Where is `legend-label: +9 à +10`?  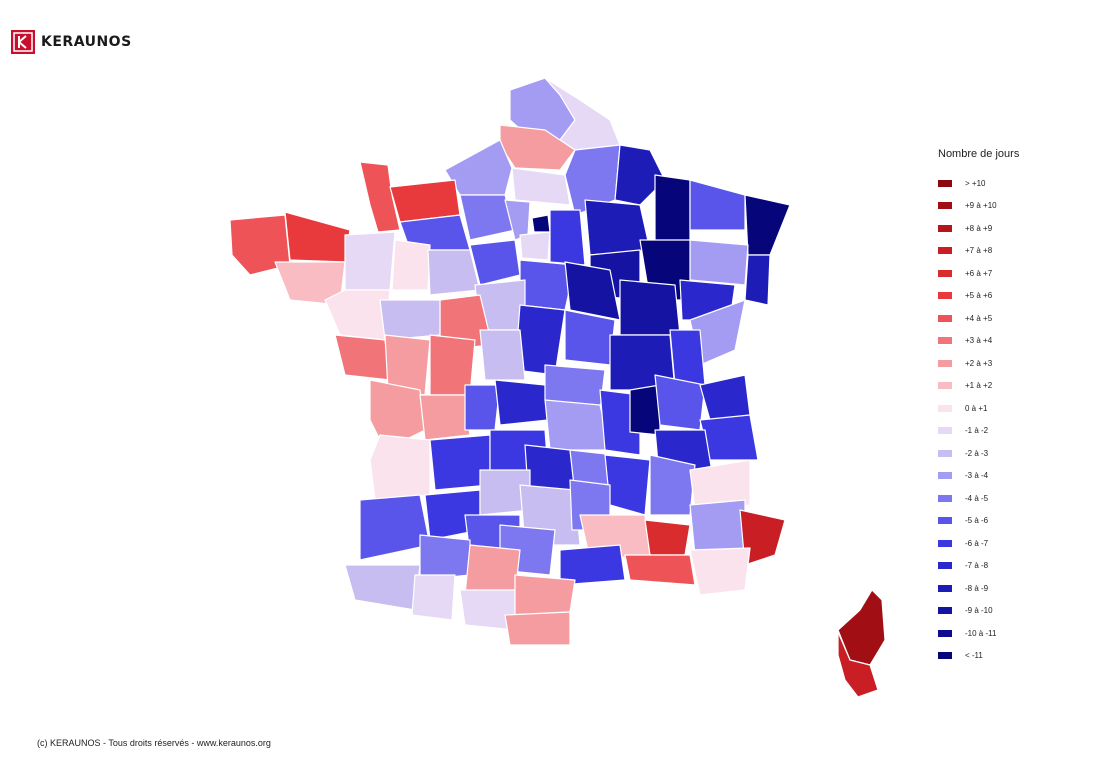
legend-label: +9 à +10 is located at coordinates (981, 206).